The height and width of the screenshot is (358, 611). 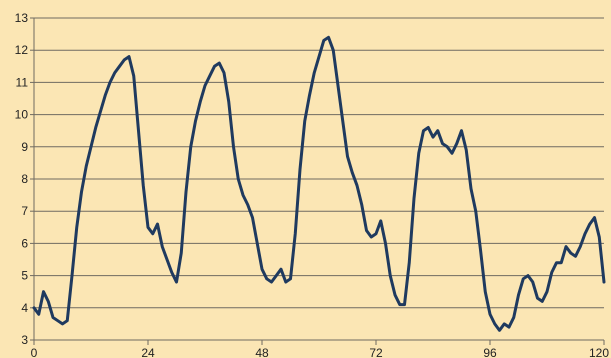 What do you see at coordinates (262, 352) in the screenshot?
I see `x-tick-label: 48` at bounding box center [262, 352].